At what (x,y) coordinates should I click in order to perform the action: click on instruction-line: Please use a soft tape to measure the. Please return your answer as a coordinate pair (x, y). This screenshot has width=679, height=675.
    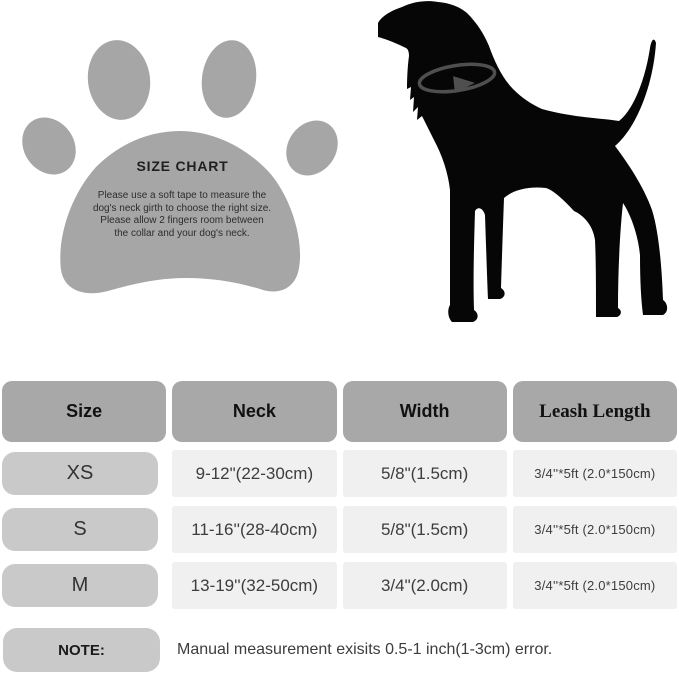
    Looking at the image, I should click on (182, 195).